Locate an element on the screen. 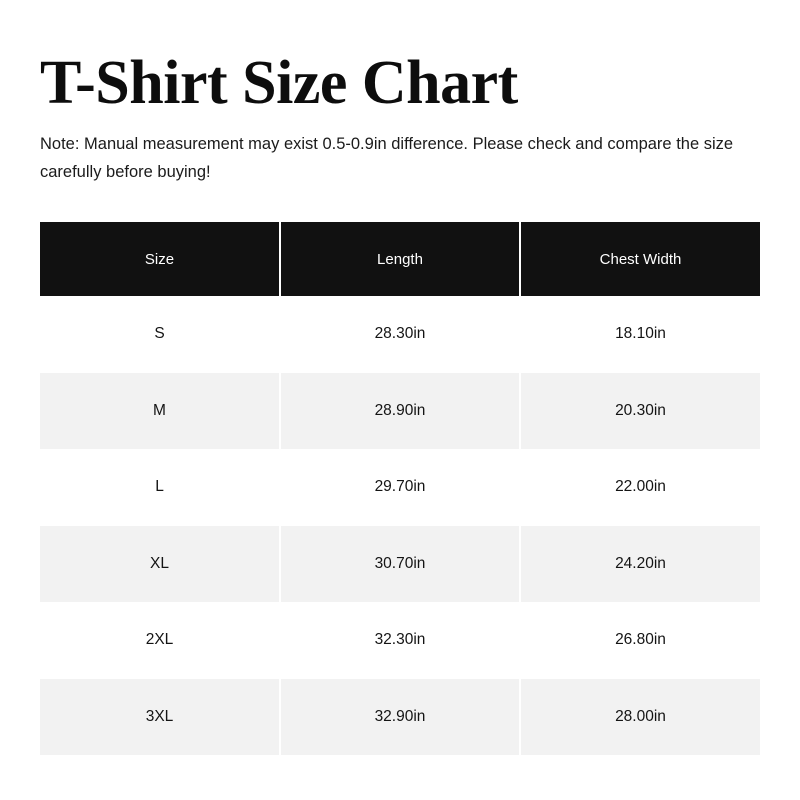 Image resolution: width=800 pixels, height=800 pixels. table-row: 3XL 32.90in 28.00in is located at coordinates (400, 716).